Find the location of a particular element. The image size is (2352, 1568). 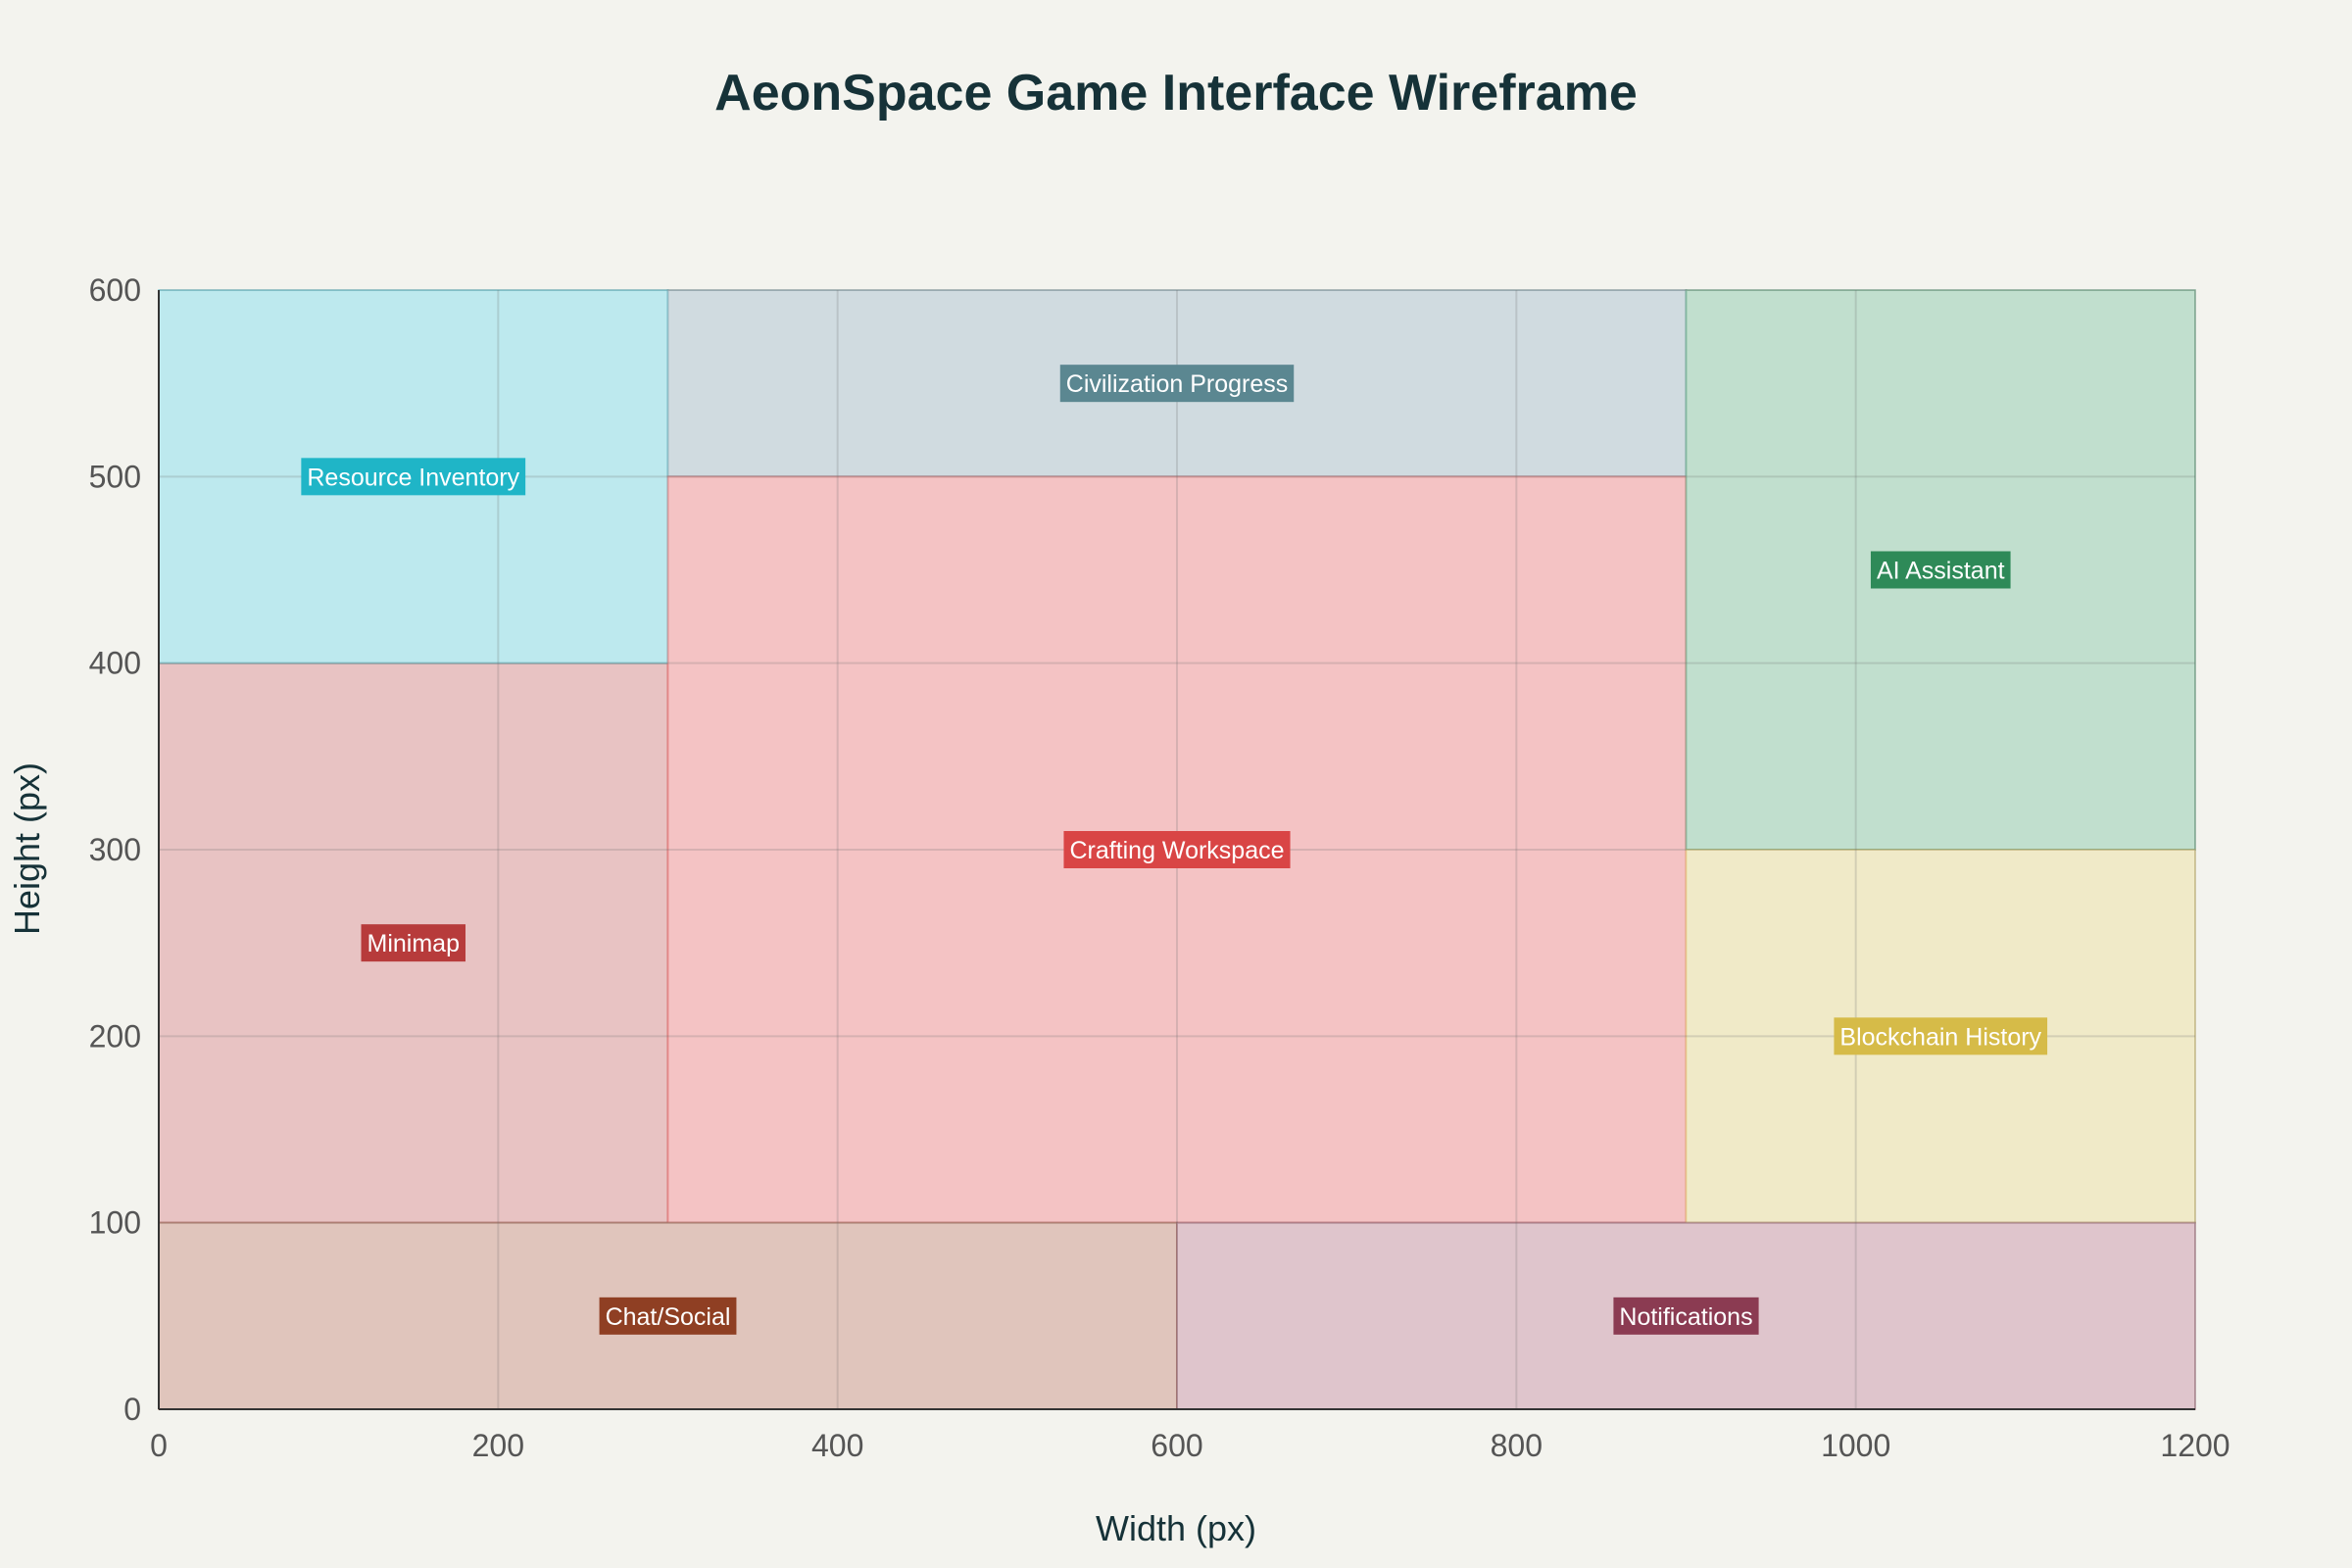

x-tick-label: 200 is located at coordinates (498, 1445).